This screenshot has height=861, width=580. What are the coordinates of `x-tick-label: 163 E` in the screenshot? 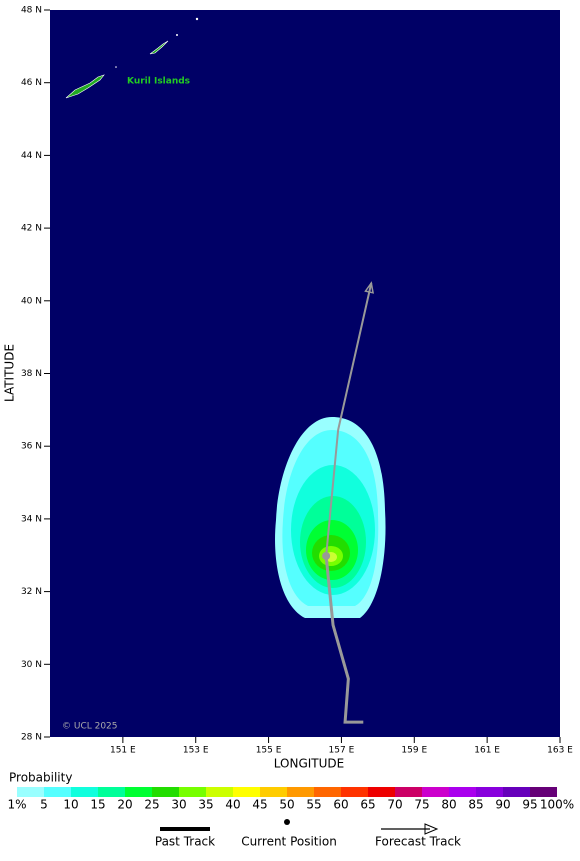 It's located at (560, 751).